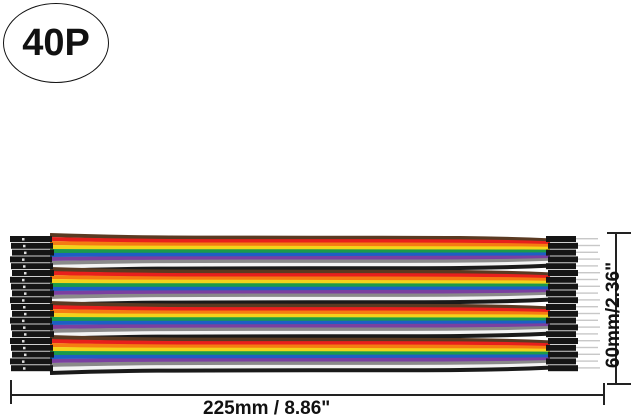 This screenshot has height=420, width=640. I want to click on length-dimension-label: 225mm / 8.86", so click(267, 408).